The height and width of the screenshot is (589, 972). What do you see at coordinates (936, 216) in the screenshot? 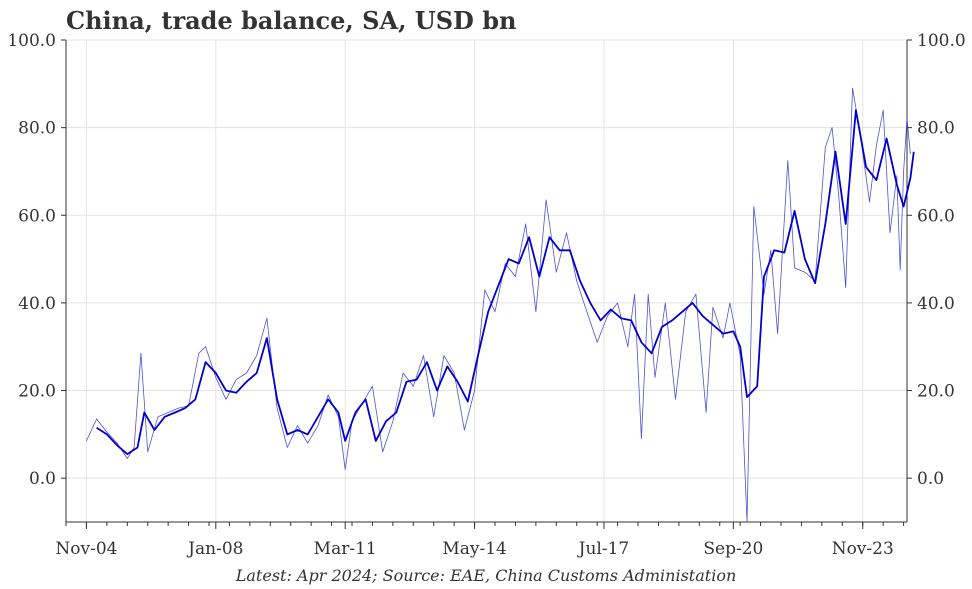
I see `y-tick-label-right: 60.0` at bounding box center [936, 216].